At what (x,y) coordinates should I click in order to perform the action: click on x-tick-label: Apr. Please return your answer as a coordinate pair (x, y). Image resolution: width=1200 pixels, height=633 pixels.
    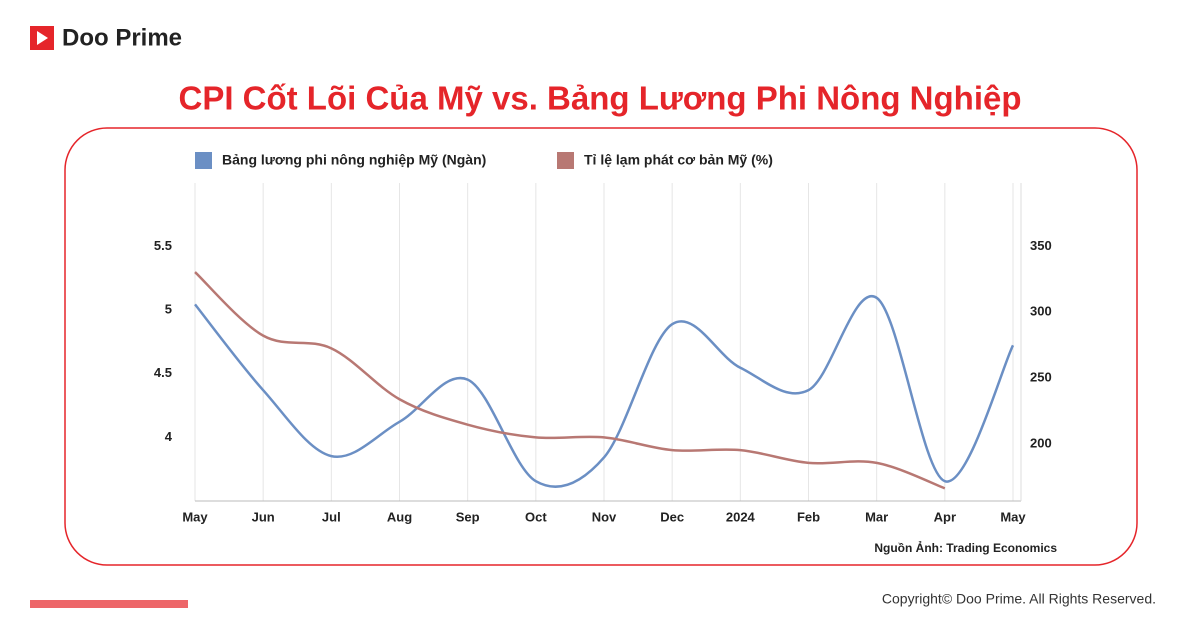
    Looking at the image, I should click on (945, 516).